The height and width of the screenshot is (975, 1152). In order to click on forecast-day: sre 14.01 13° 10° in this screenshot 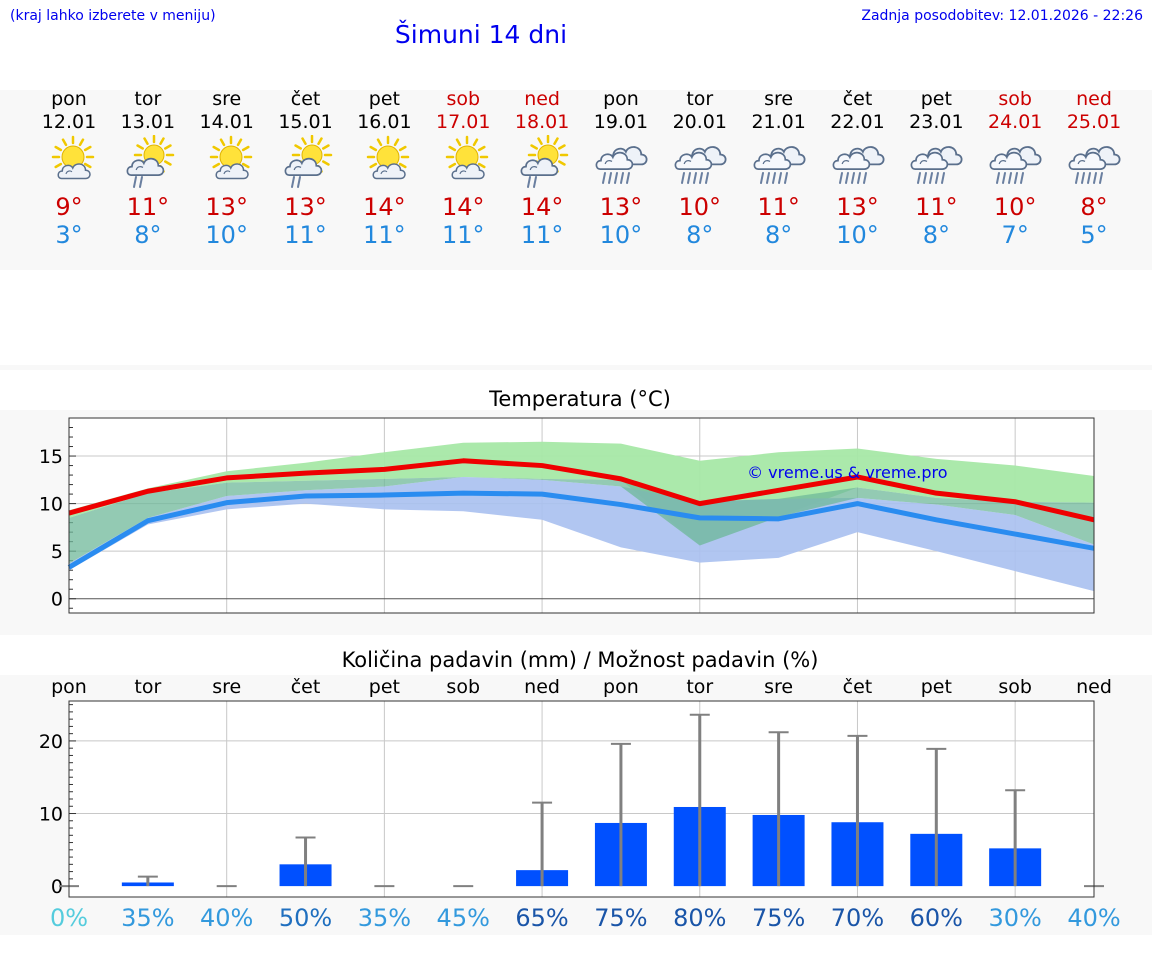, I will do `click(227, 168)`.